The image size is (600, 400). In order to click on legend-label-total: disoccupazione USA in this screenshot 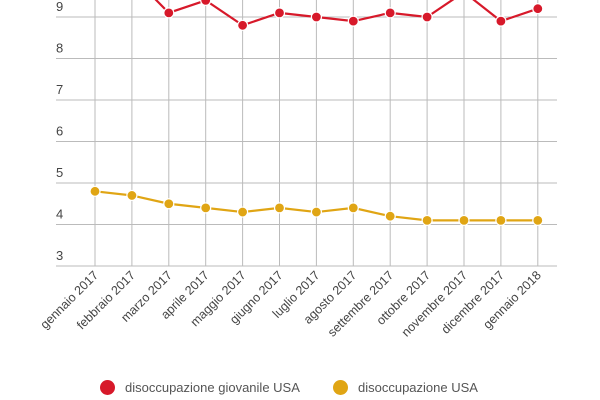, I will do `click(418, 387)`.